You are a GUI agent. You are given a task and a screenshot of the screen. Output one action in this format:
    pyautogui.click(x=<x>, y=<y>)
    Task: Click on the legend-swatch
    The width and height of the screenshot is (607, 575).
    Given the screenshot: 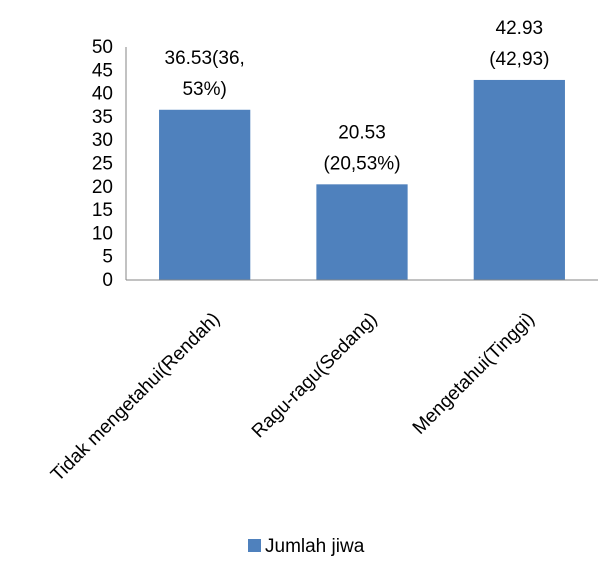 What is the action you would take?
    pyautogui.click(x=254, y=545)
    